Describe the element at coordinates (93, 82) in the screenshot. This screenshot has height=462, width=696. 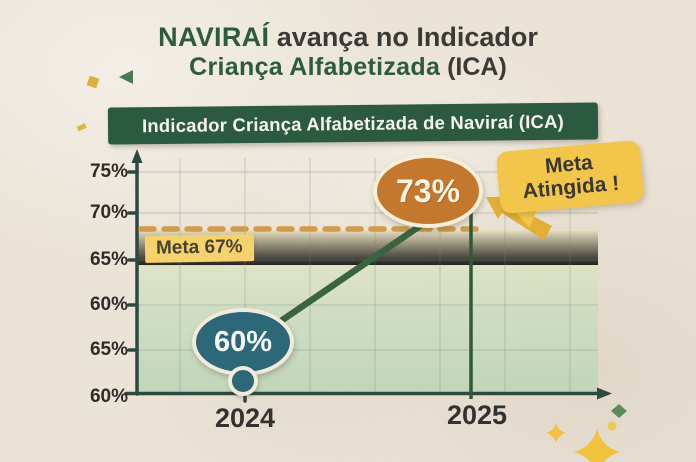
I see `confetti-square-icon` at that location.